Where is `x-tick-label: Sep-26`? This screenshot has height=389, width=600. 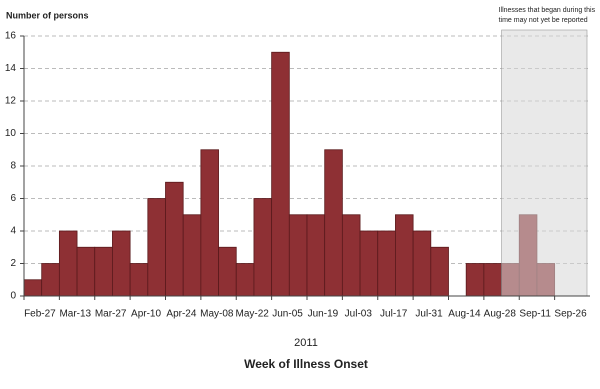
x-tick-label: Sep-26 is located at coordinates (570, 314).